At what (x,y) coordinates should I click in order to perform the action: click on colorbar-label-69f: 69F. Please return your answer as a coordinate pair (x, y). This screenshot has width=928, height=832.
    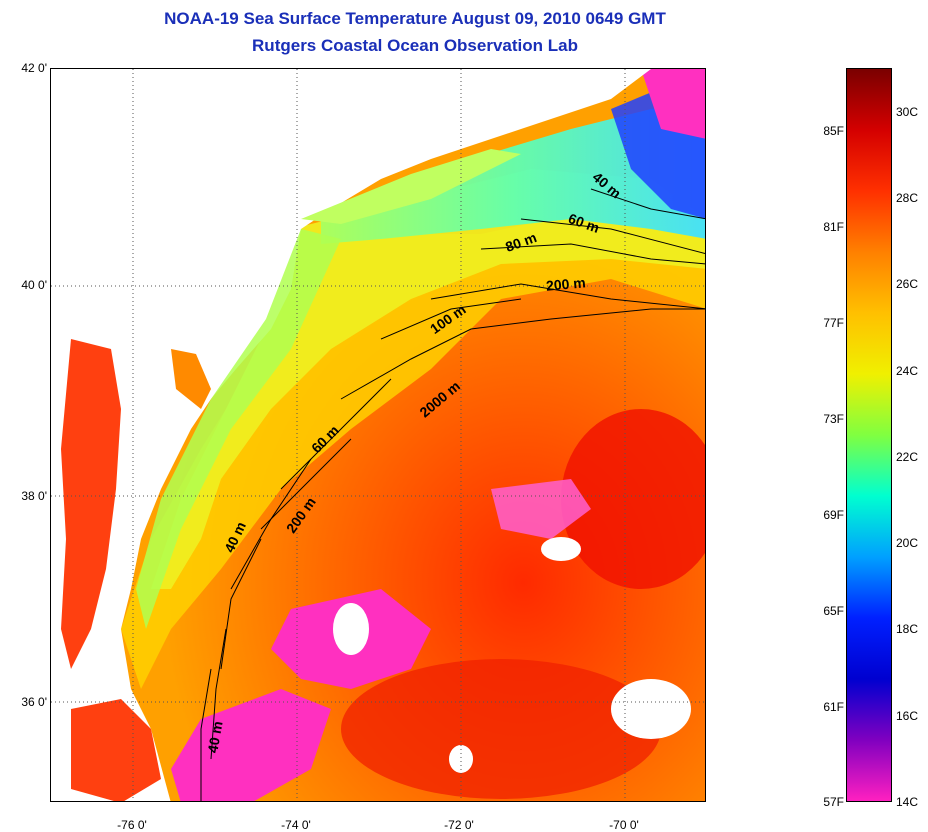
    Looking at the image, I should click on (833, 515).